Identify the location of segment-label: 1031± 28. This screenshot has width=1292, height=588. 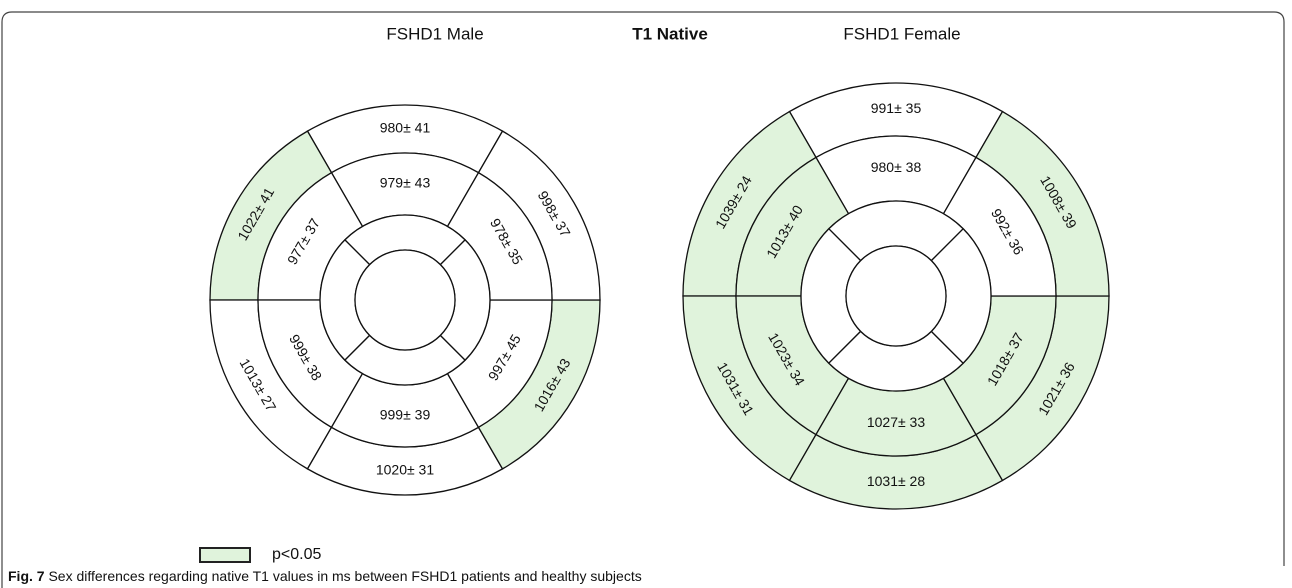
(896, 481).